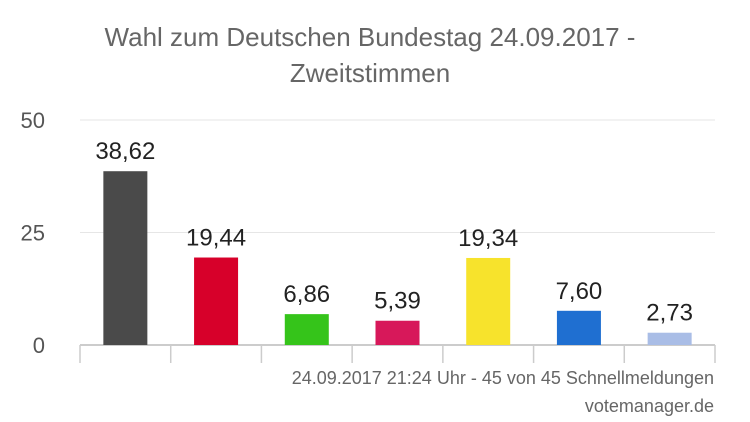 The height and width of the screenshot is (422, 750). I want to click on y-tick-label-0: 0, so click(39, 345).